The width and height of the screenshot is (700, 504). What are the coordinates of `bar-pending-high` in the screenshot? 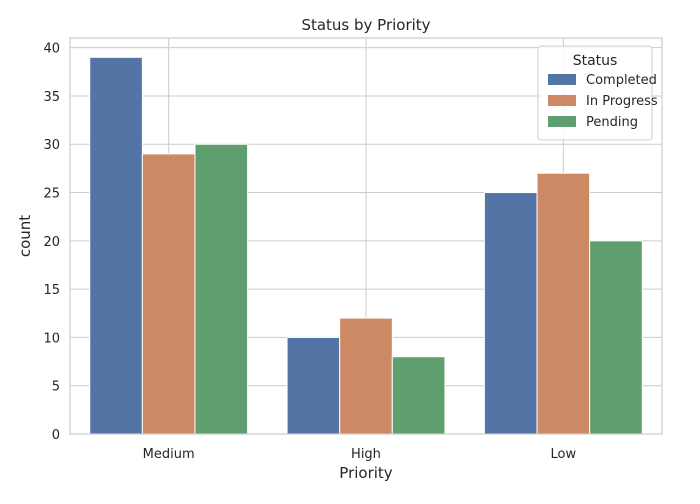 It's located at (418, 395).